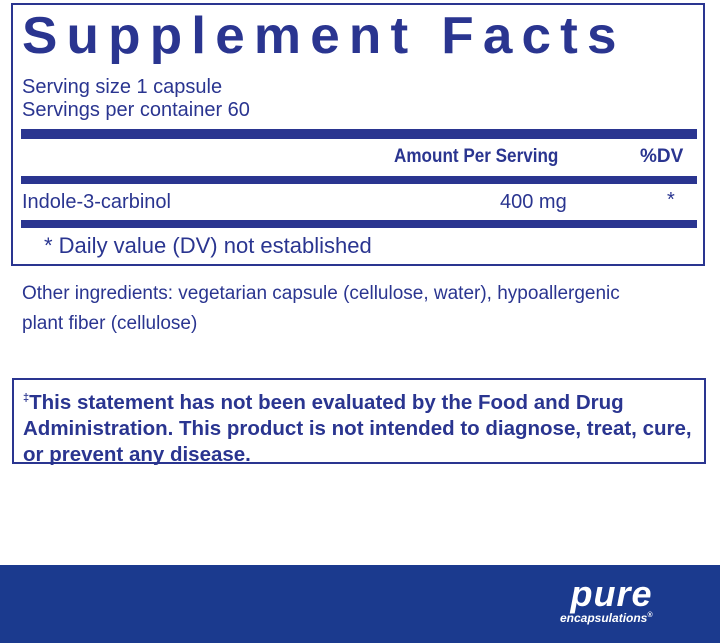 The width and height of the screenshot is (720, 643). What do you see at coordinates (208, 245) in the screenshot?
I see `footnote: * Daily value (DV) not established` at bounding box center [208, 245].